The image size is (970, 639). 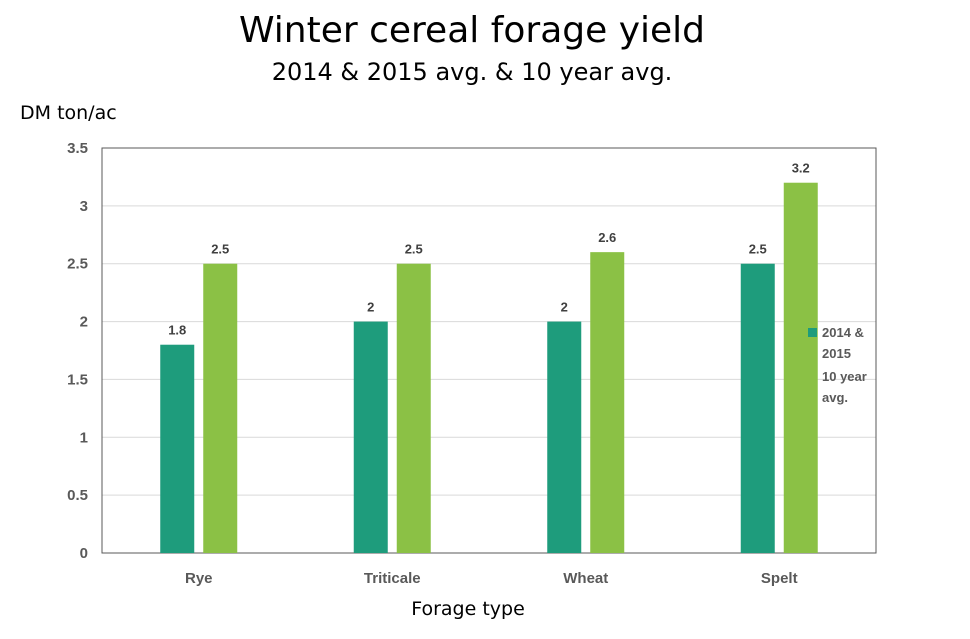 What do you see at coordinates (585, 578) in the screenshot?
I see `x-tick-label: Wheat` at bounding box center [585, 578].